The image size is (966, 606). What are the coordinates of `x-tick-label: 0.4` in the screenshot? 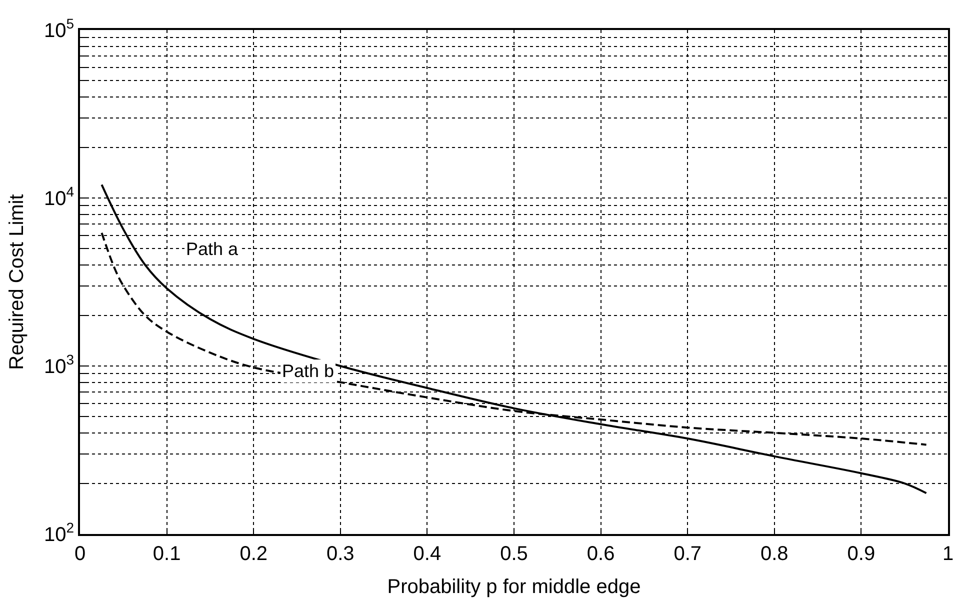 It's located at (427, 554).